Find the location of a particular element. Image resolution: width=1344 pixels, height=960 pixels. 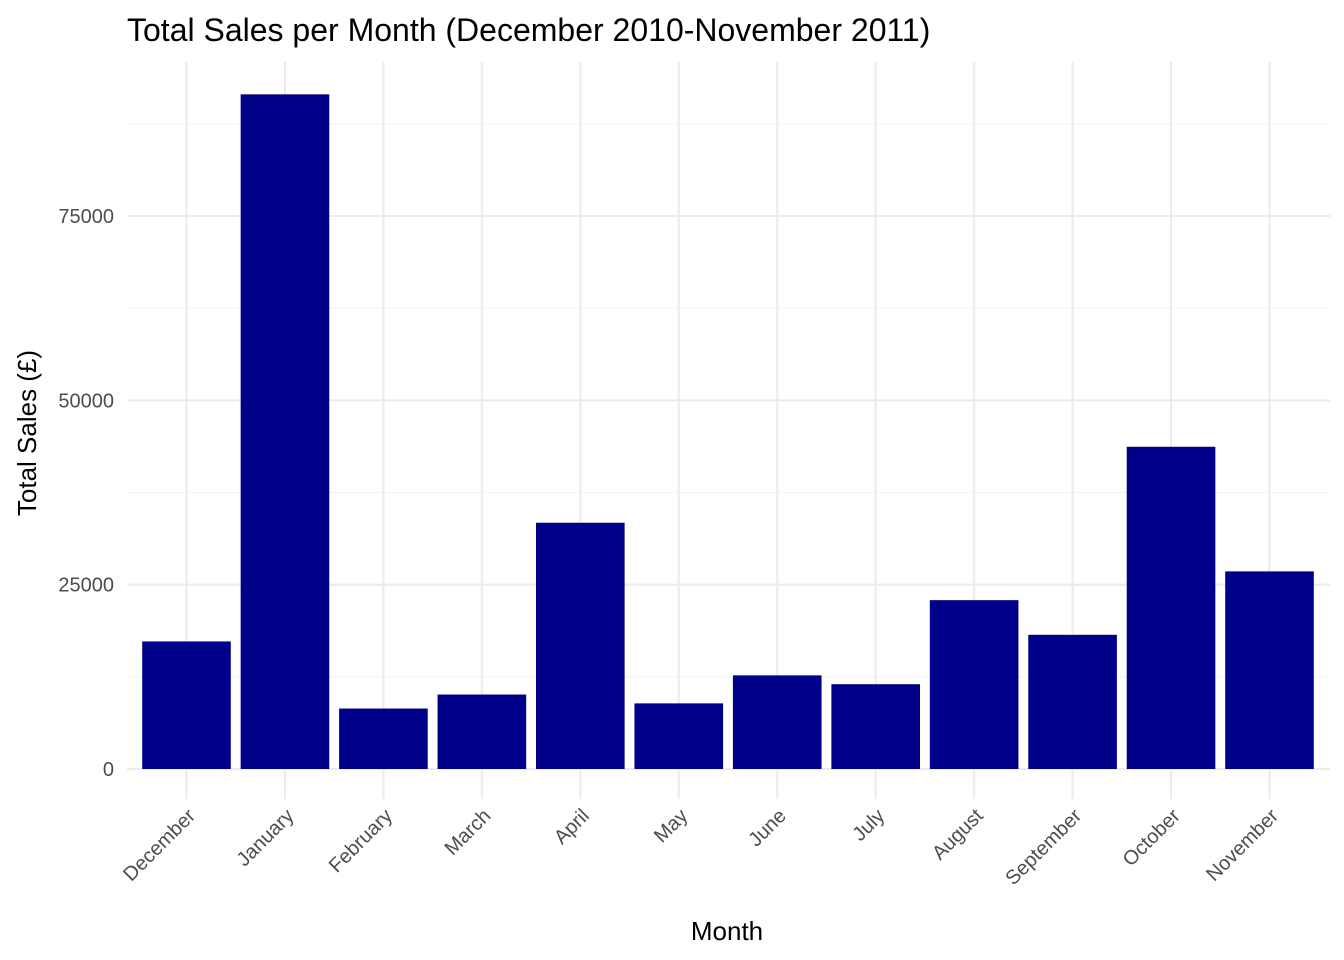

x-tick-label-february: February is located at coordinates (361, 841).